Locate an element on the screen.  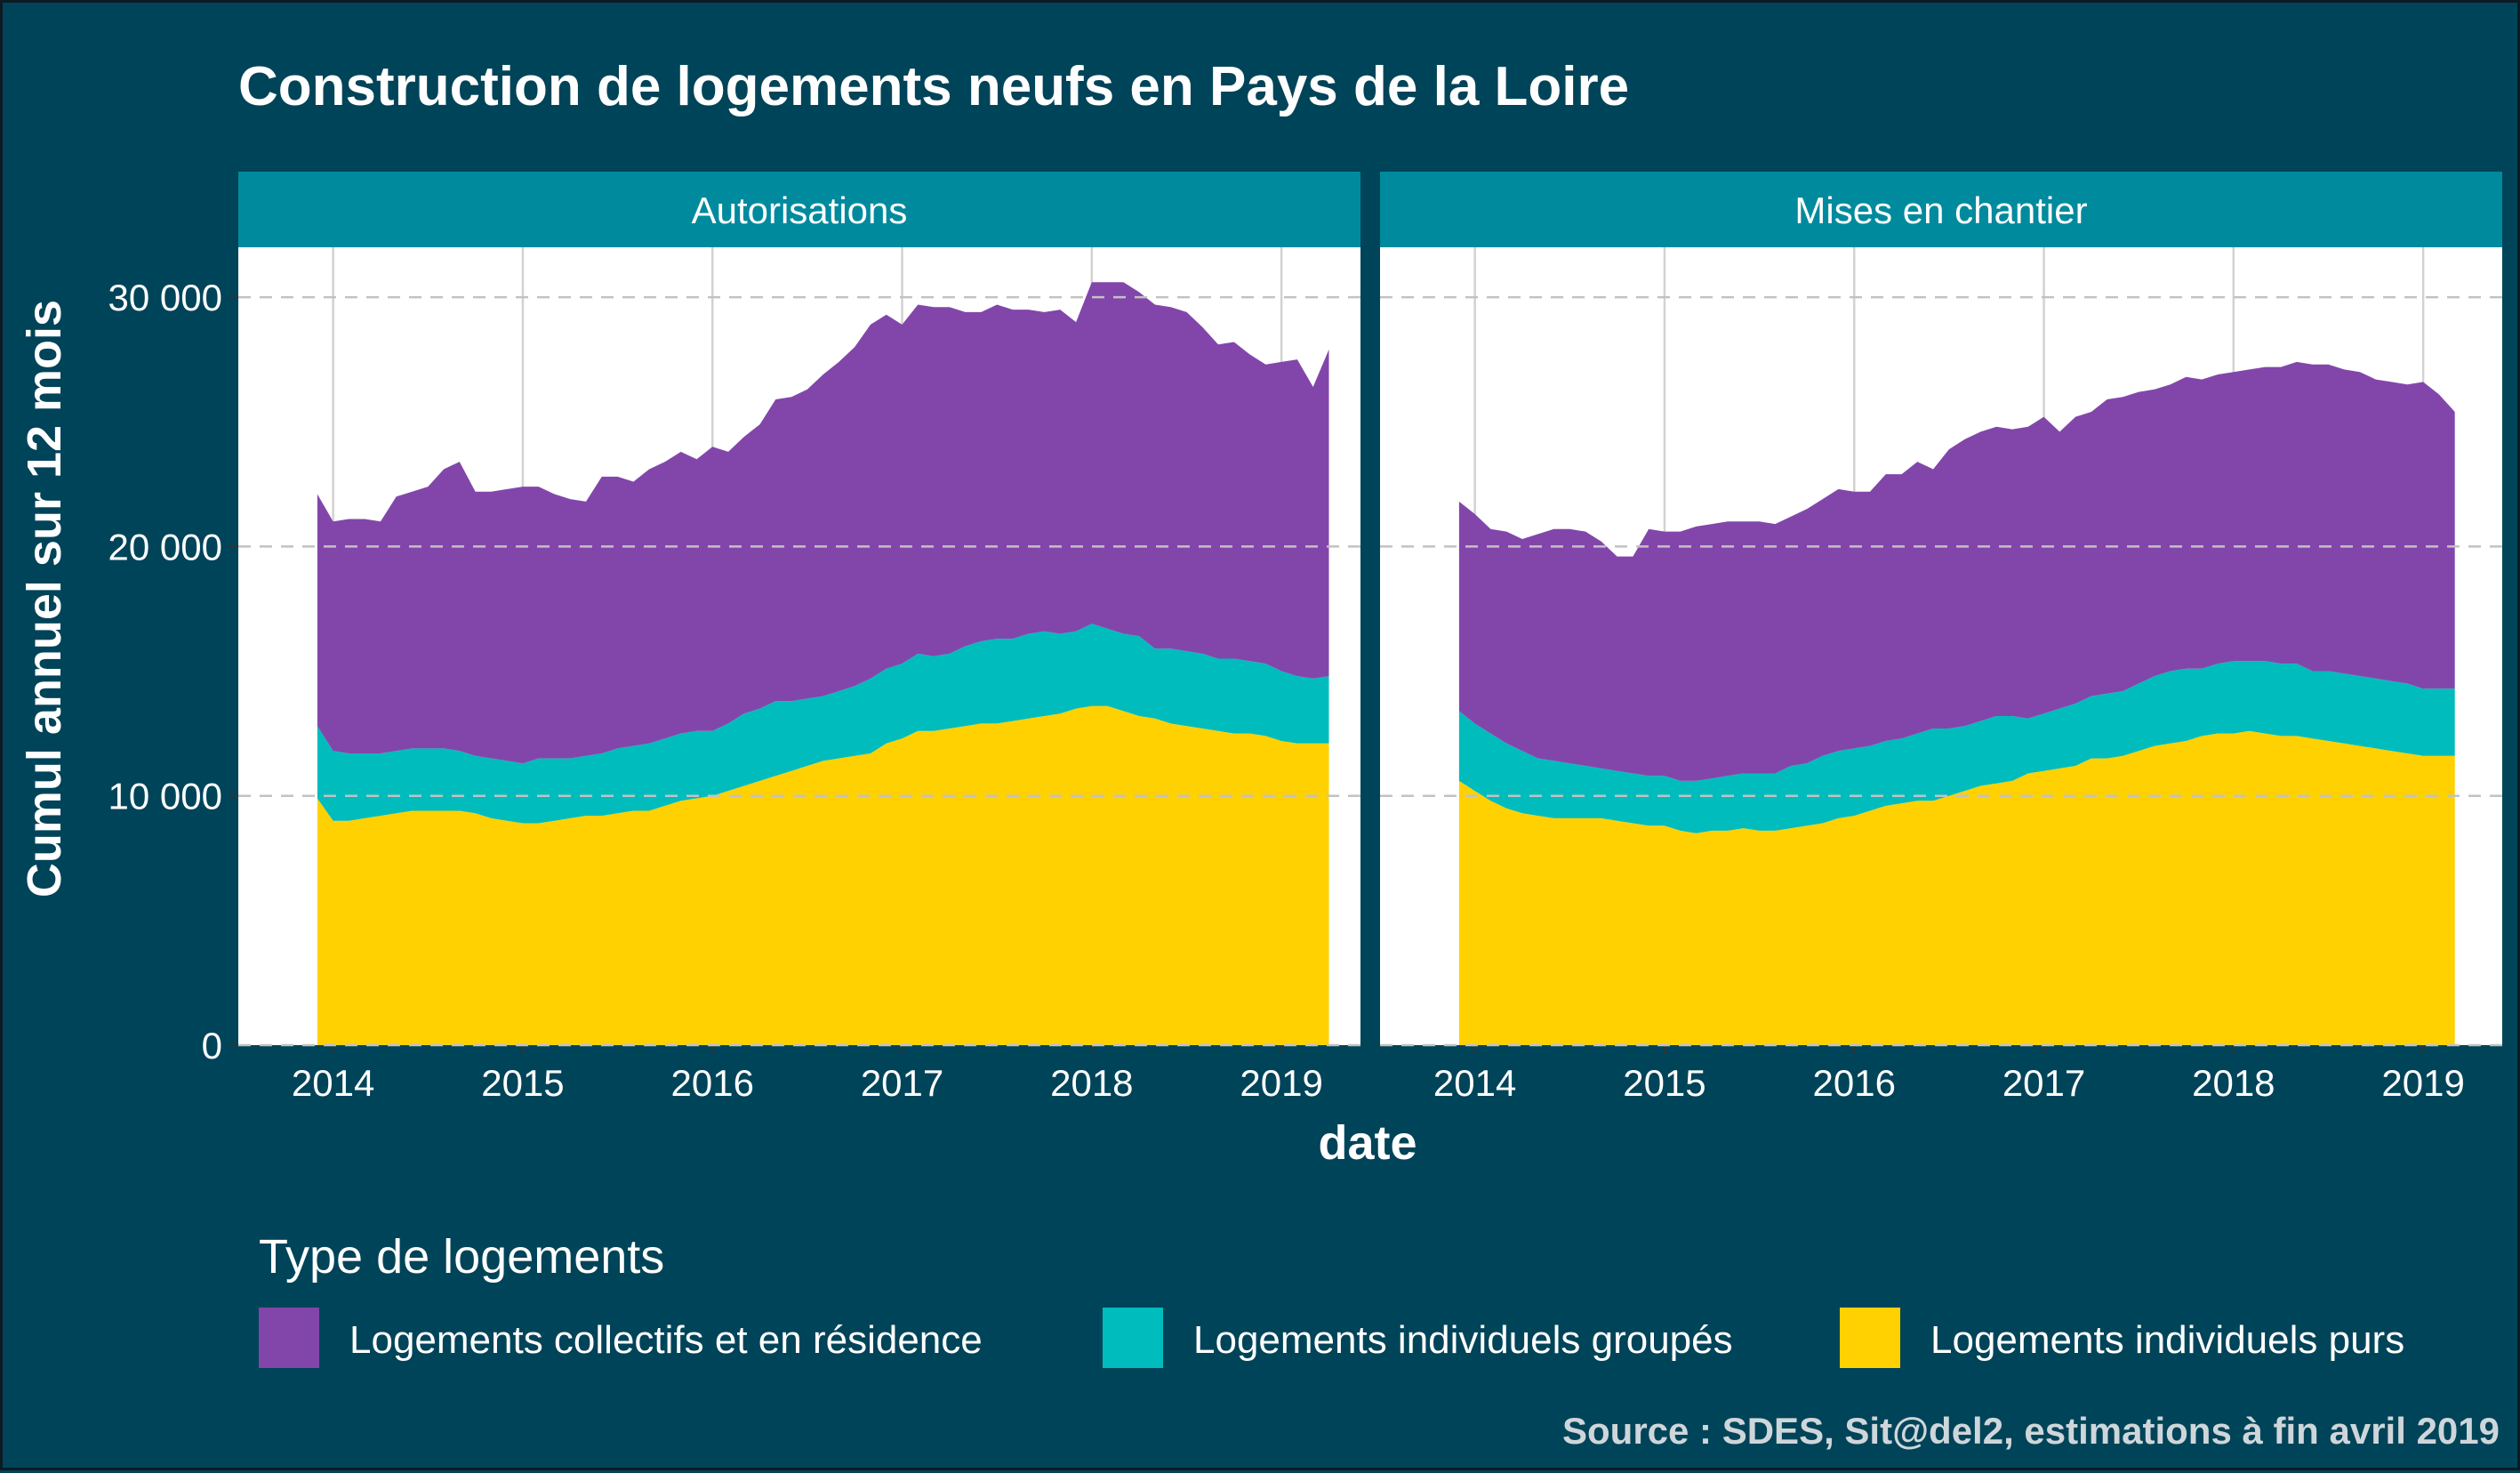
y-tick-label: 20 000 is located at coordinates (165, 546).